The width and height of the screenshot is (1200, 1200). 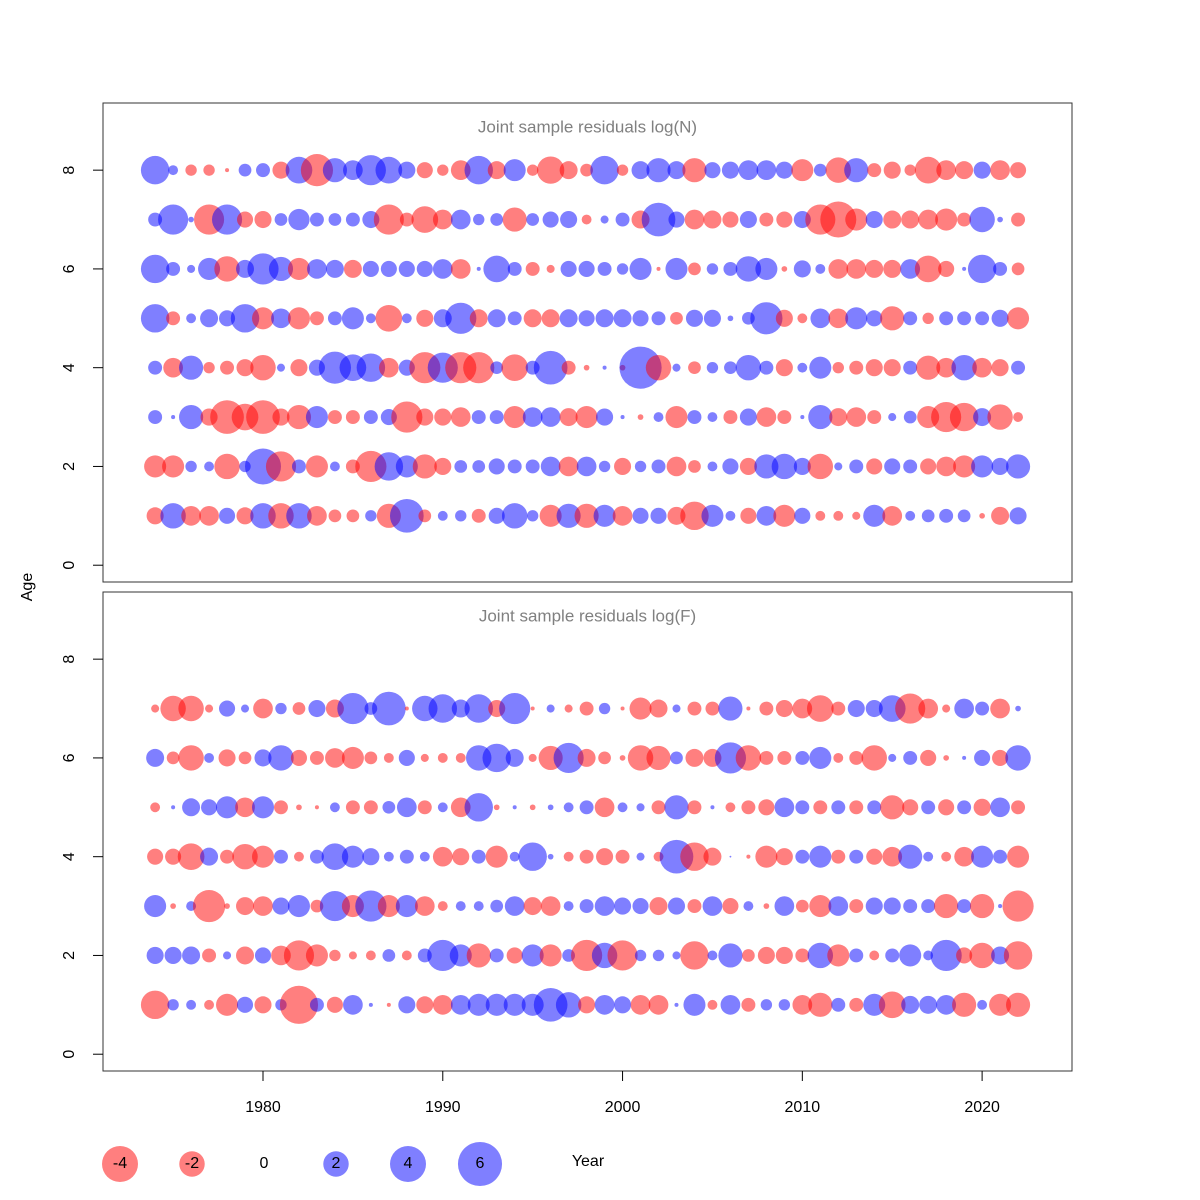 I want to click on x-tick-label: 1980, so click(x=263, y=1107).